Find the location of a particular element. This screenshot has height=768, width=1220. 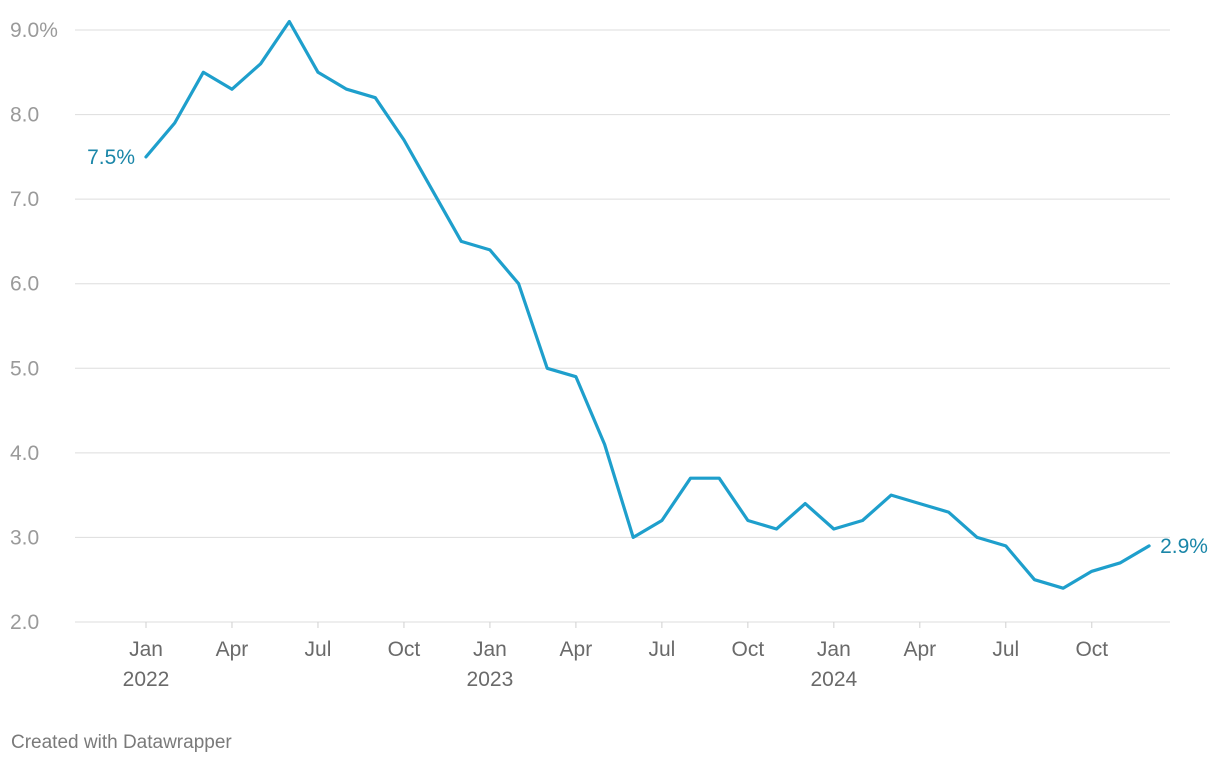

y-tick-label: 9.0% is located at coordinates (34, 30).